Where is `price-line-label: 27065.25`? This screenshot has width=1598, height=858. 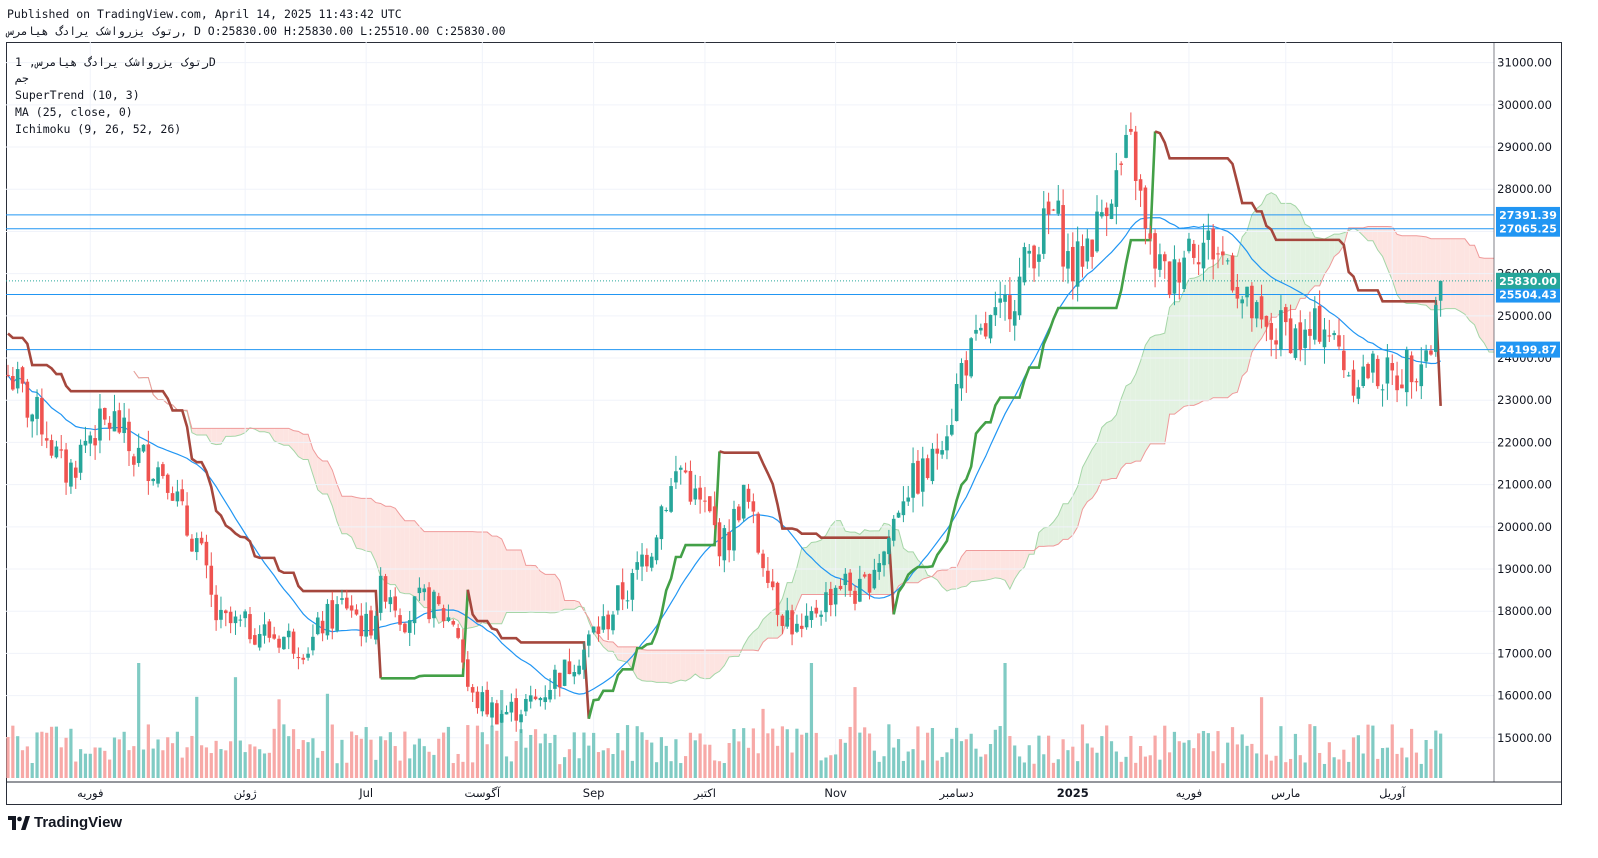
price-line-label: 27065.25 is located at coordinates (1528, 229).